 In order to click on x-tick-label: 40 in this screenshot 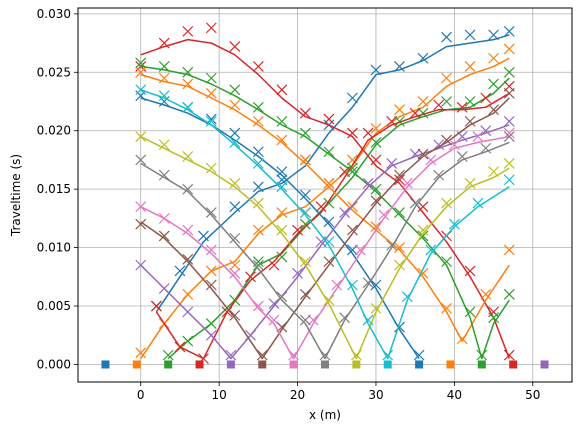, I will do `click(454, 395)`.